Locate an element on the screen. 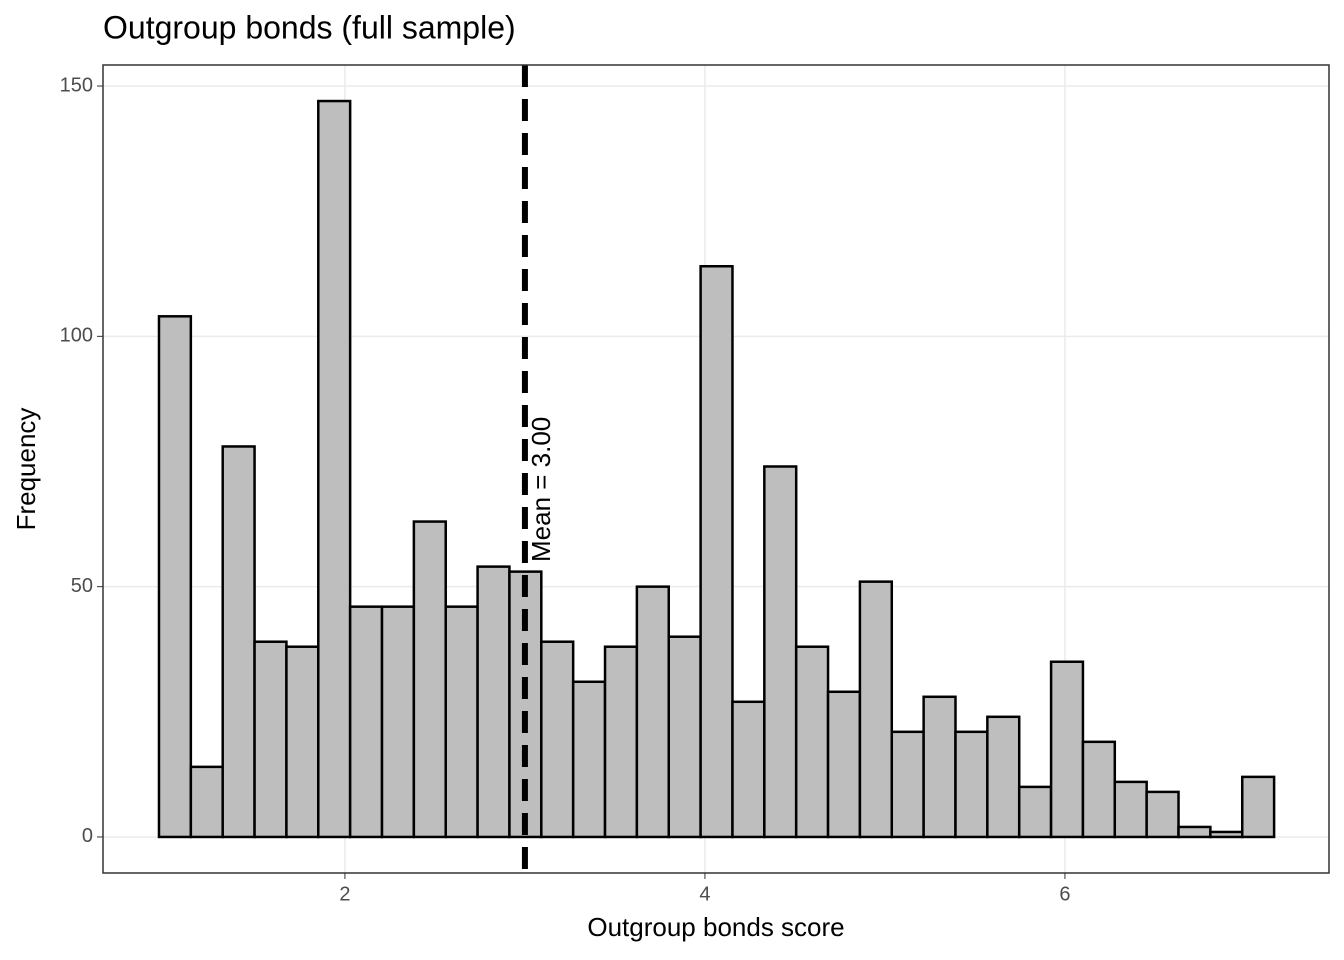 The height and width of the screenshot is (960, 1344). chart-title: Outgroup bonds (full sample) is located at coordinates (309, 27).